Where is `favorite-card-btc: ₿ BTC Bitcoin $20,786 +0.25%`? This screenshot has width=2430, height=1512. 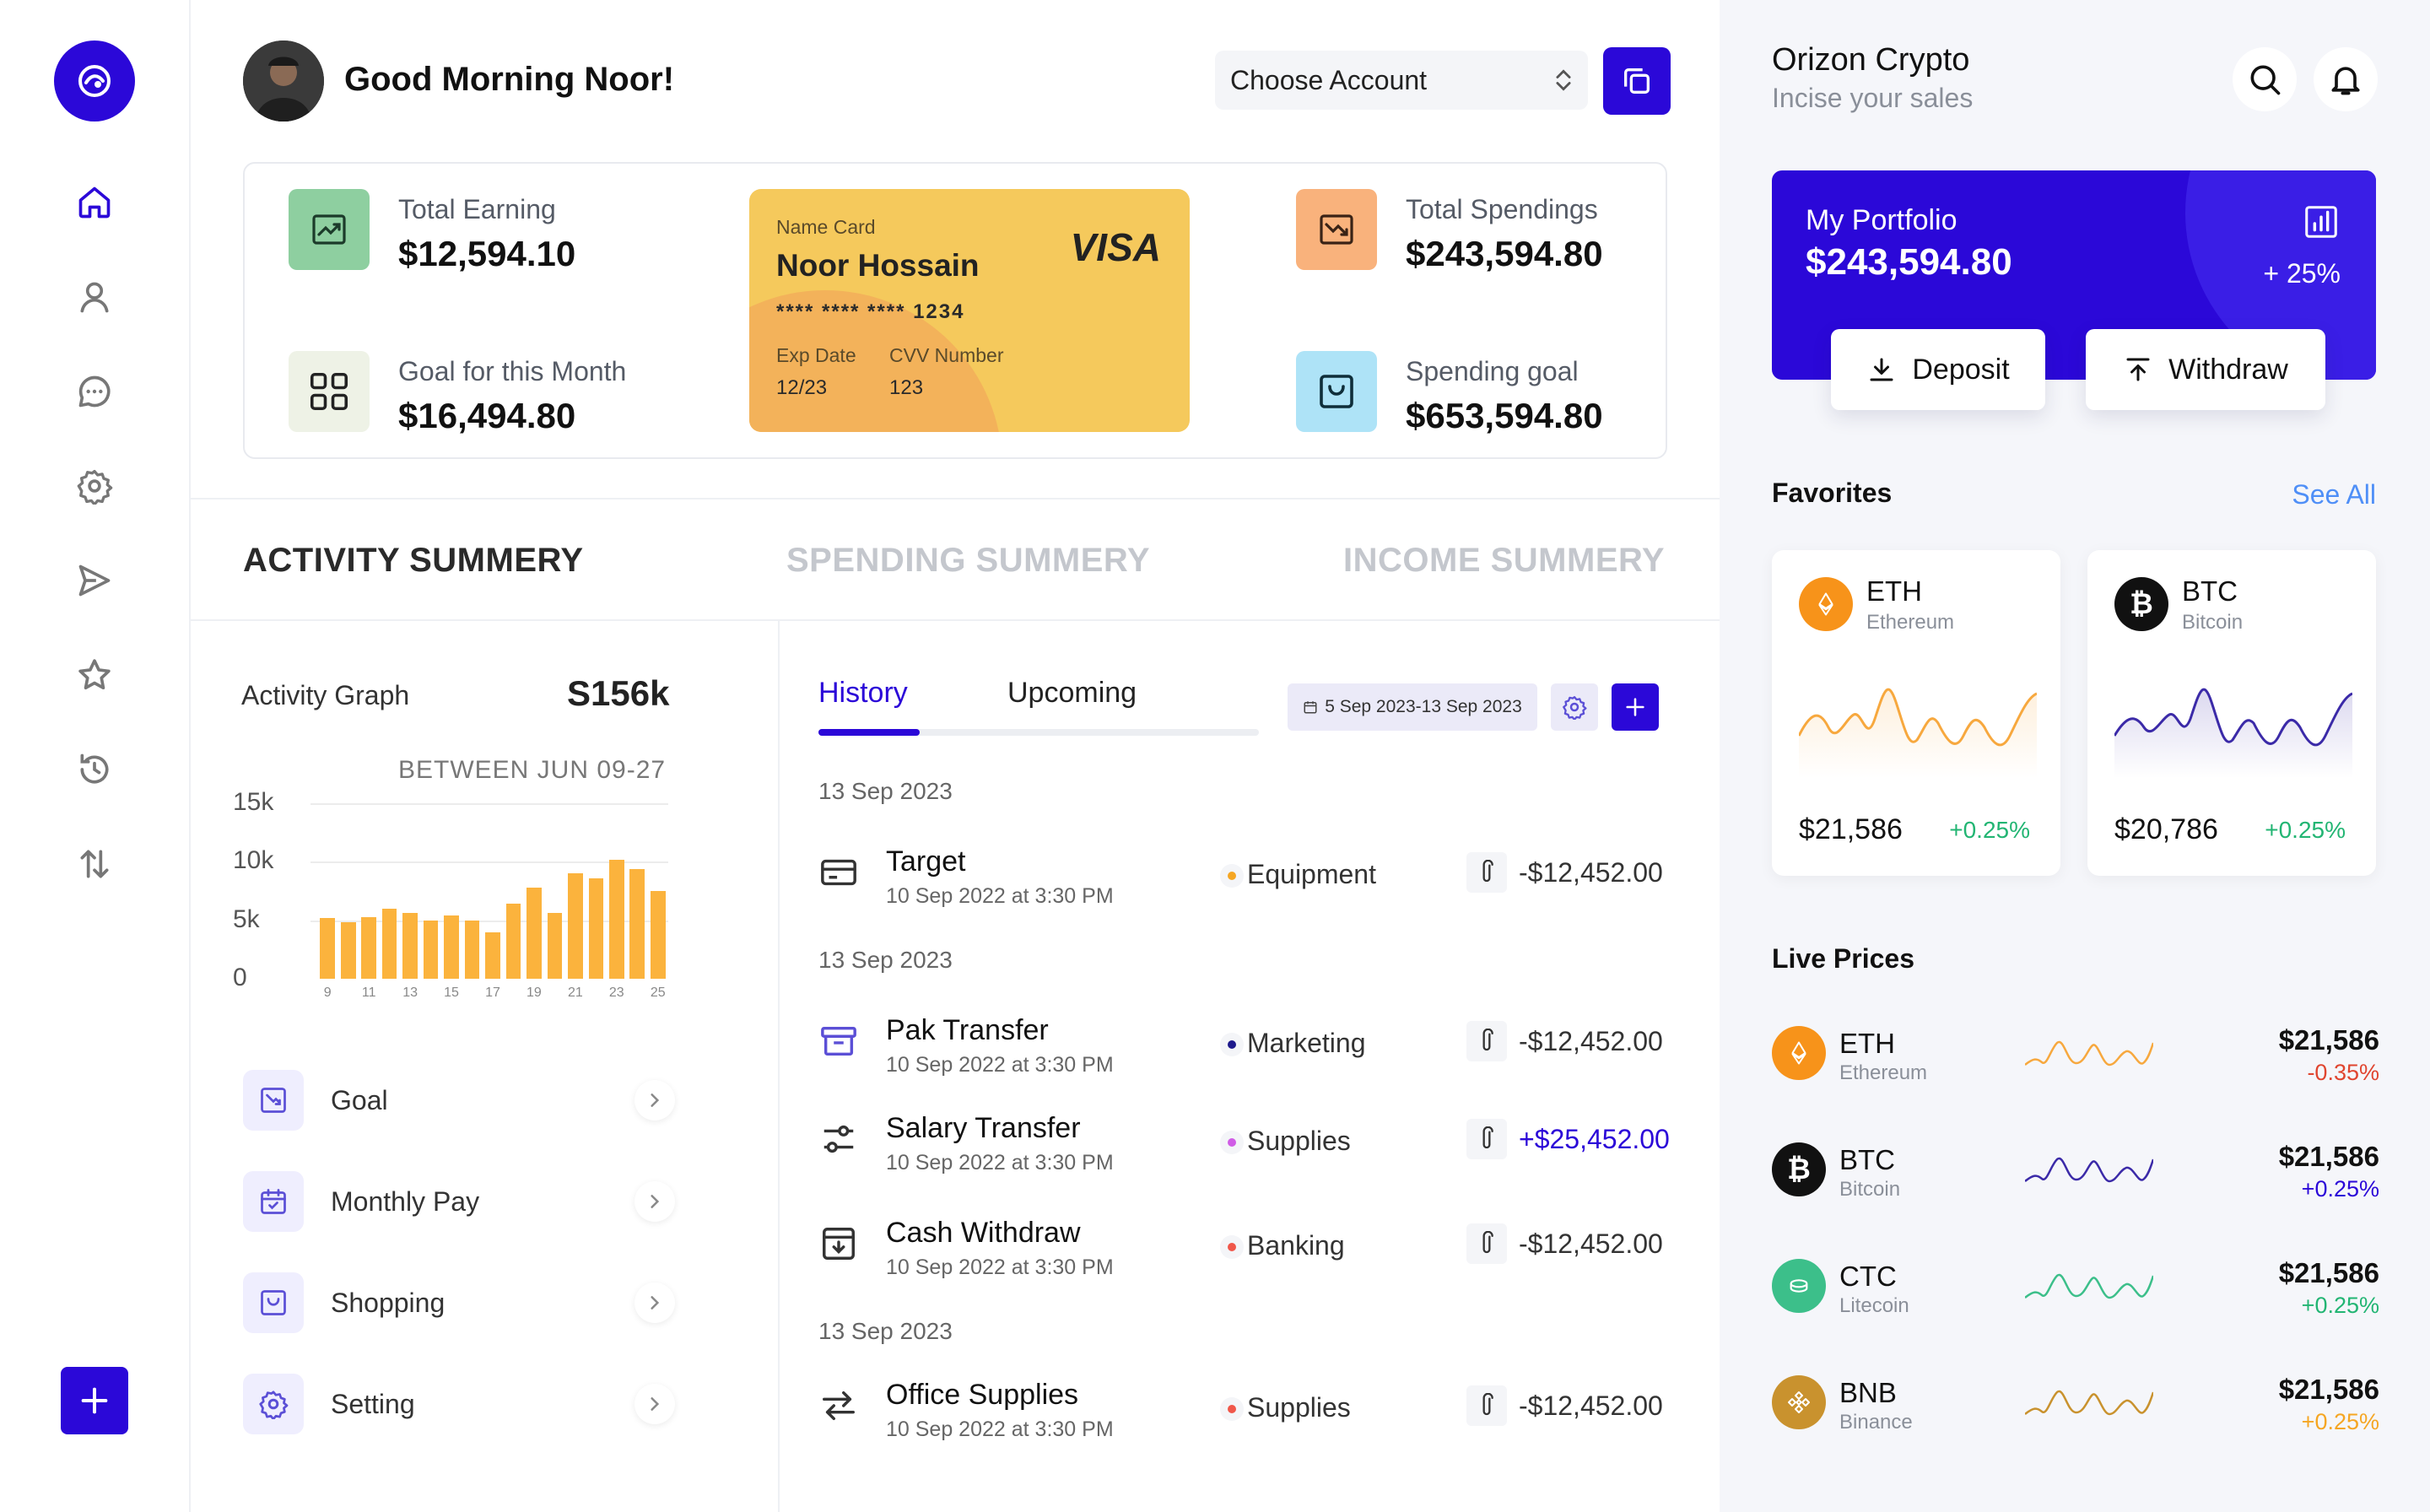 favorite-card-btc: ₿ BTC Bitcoin $20,786 +0.25% is located at coordinates (2231, 713).